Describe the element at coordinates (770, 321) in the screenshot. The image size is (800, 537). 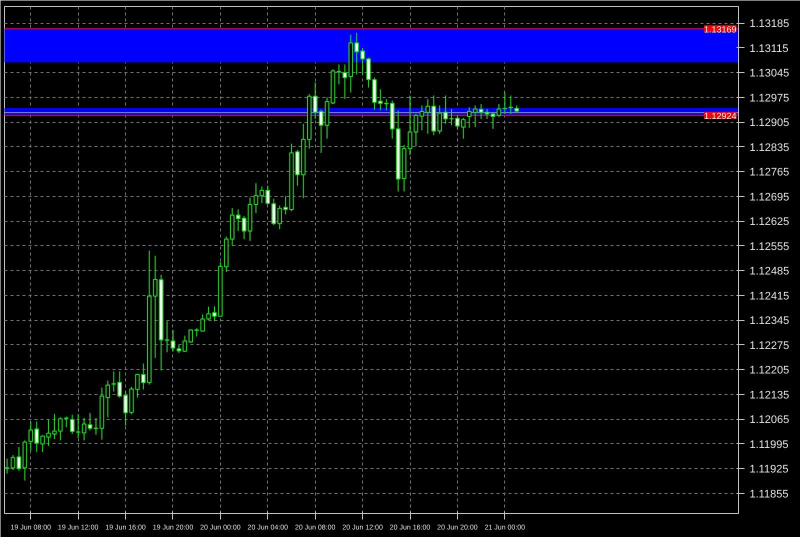
I see `y-tick-label: 1.12345` at that location.